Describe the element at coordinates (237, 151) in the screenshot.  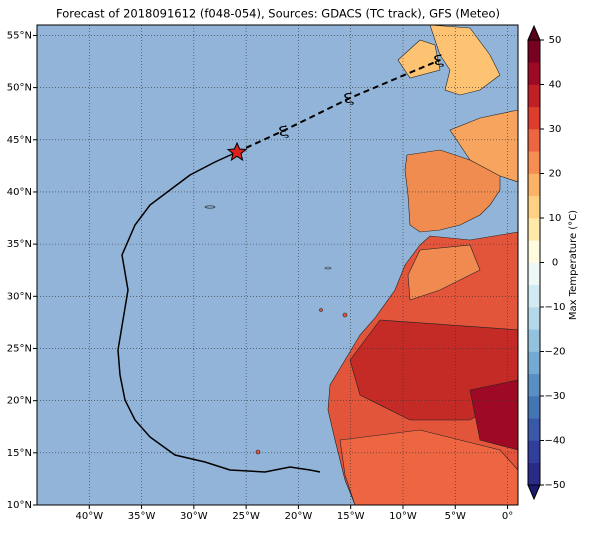
I see `current-position` at that location.